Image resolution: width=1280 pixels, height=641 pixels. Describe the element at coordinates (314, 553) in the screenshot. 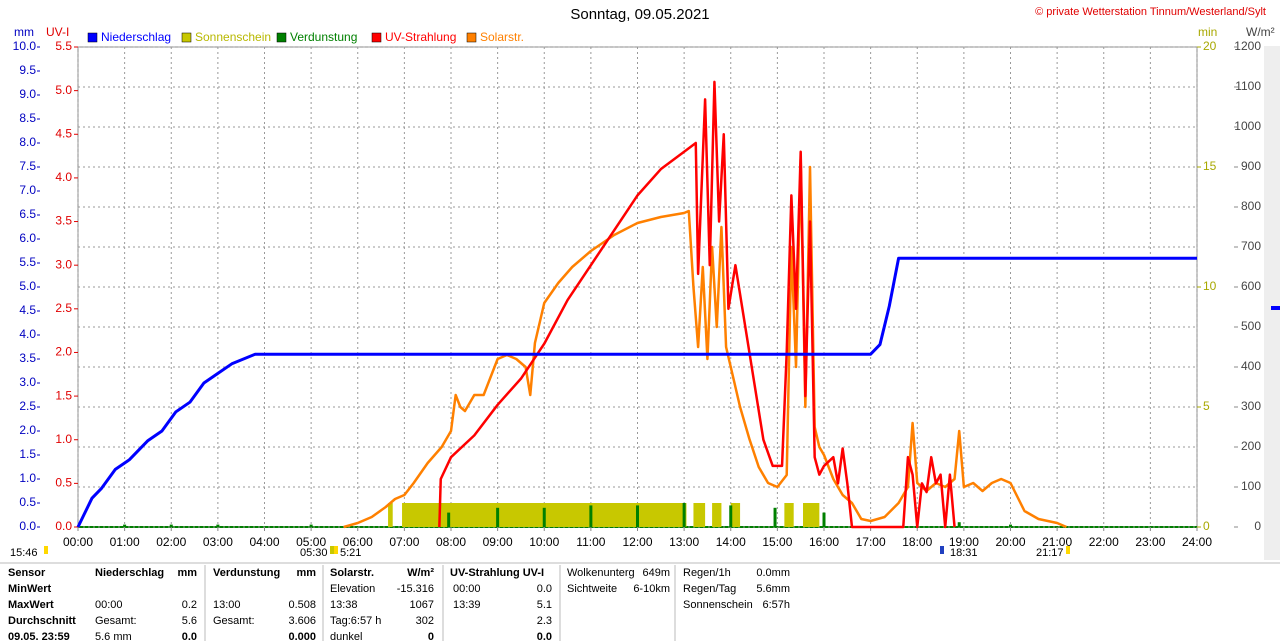

I see `annotation: 05:30` at that location.